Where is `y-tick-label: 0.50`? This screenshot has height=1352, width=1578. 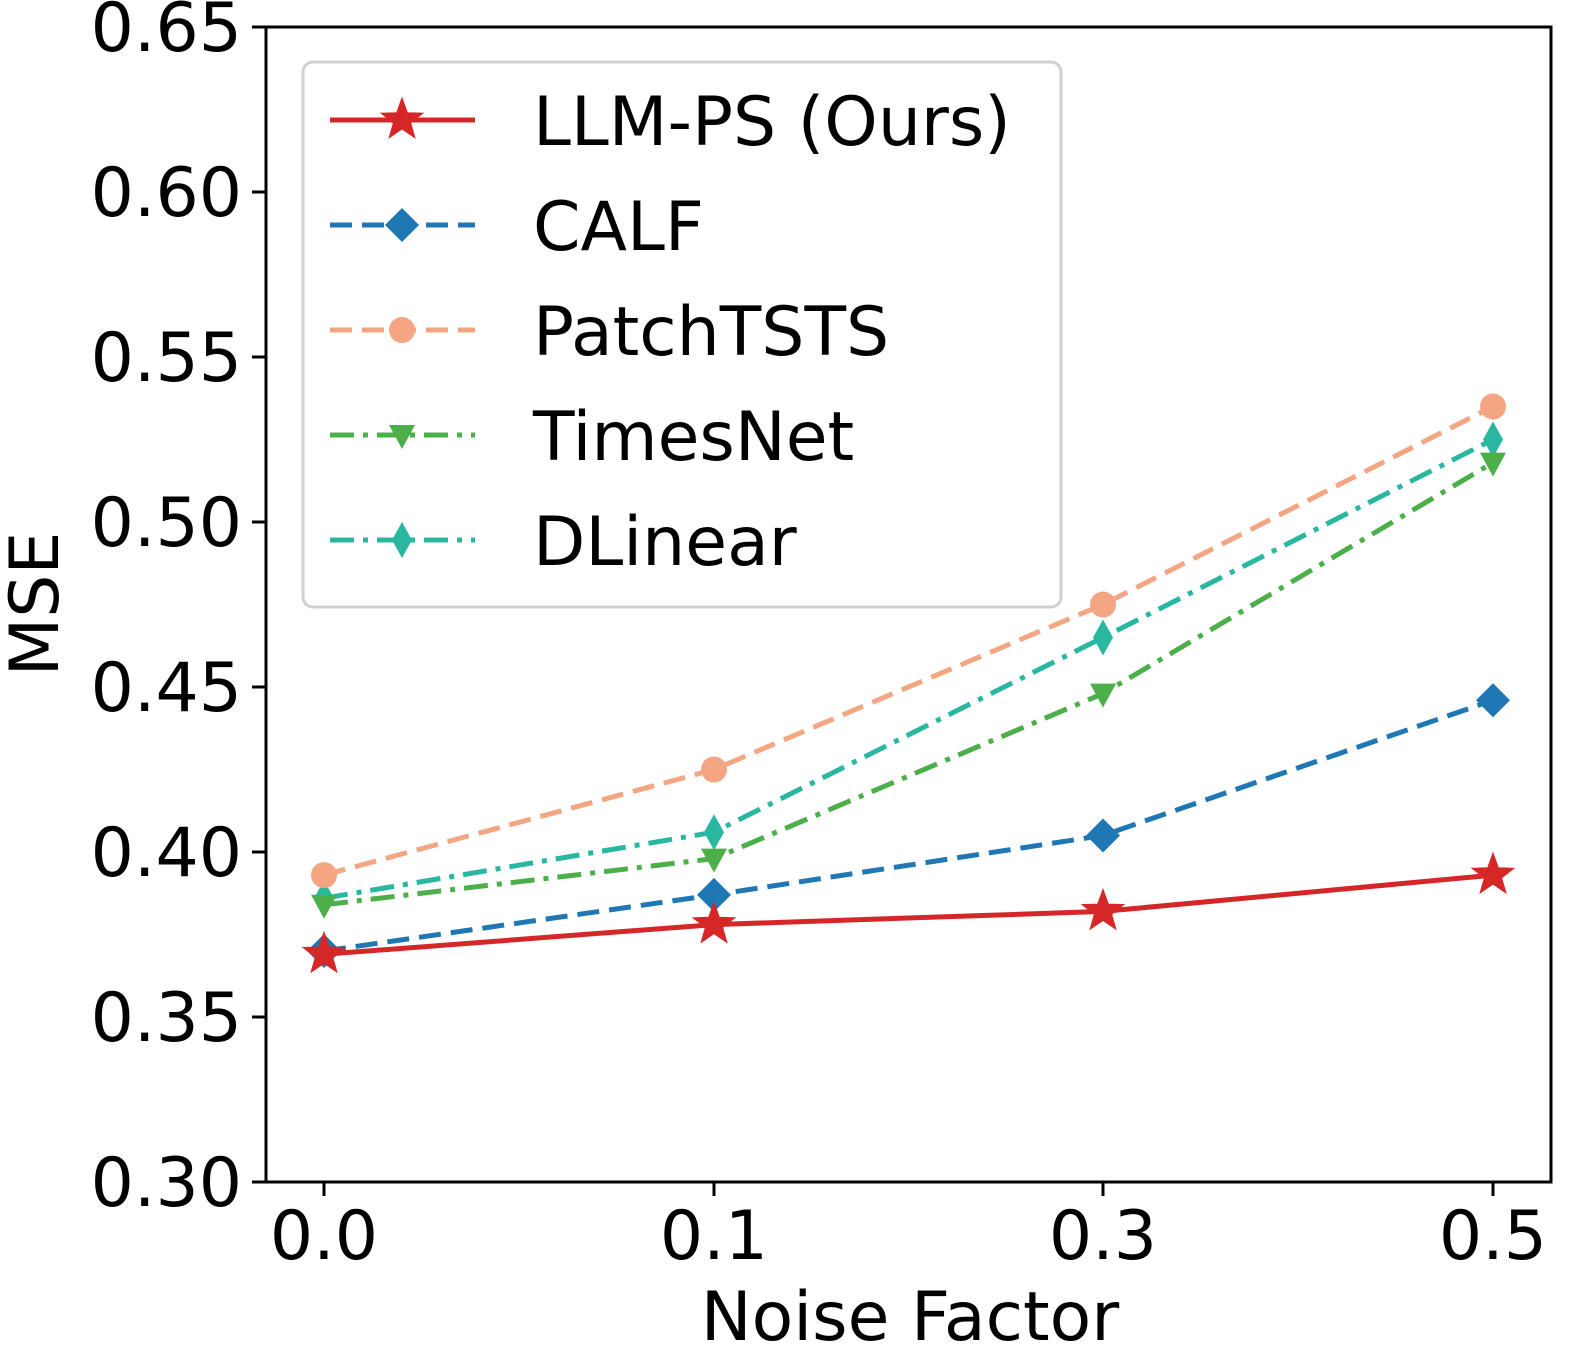
y-tick-label: 0.50 is located at coordinates (166, 523).